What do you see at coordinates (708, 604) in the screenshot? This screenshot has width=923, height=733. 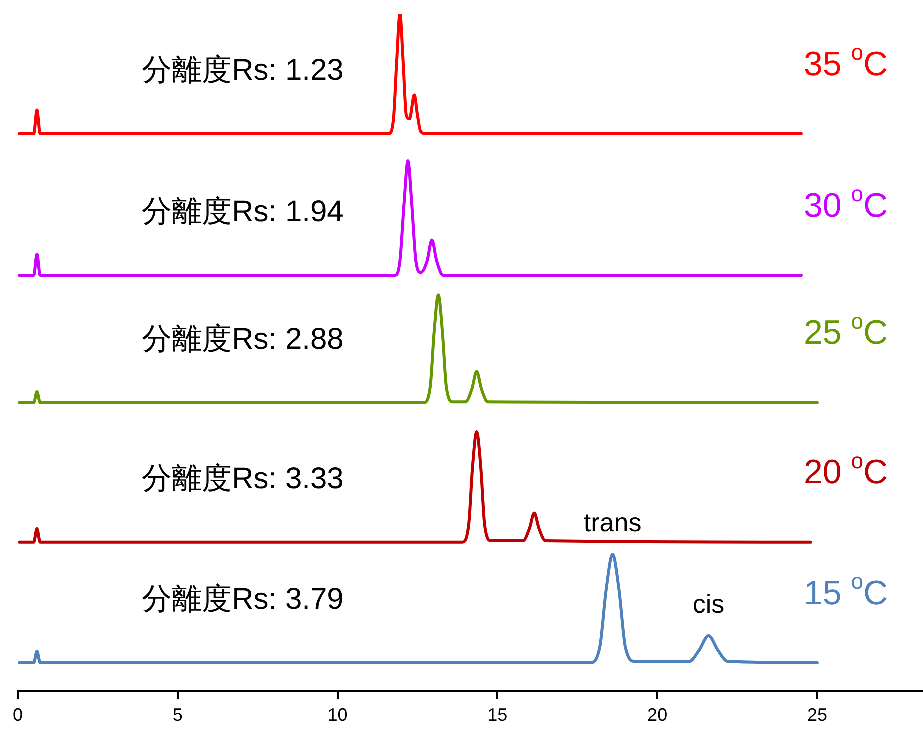 I see `annotation: cis` at bounding box center [708, 604].